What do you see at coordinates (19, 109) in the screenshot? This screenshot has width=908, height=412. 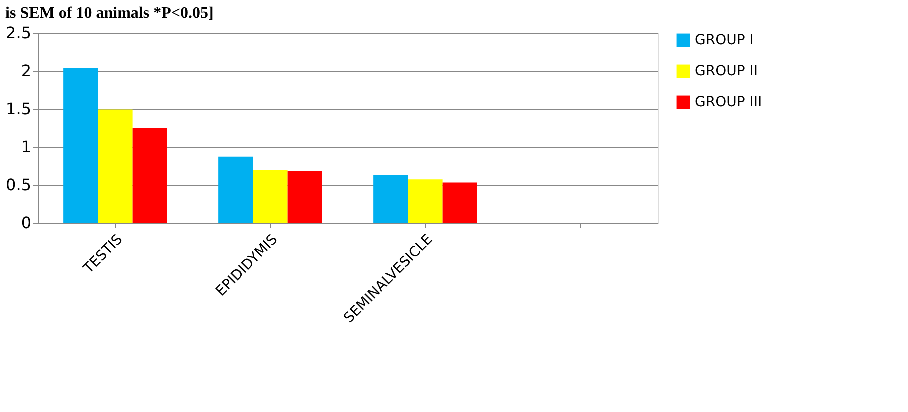 I see `y-tick-label: 1.5` at bounding box center [19, 109].